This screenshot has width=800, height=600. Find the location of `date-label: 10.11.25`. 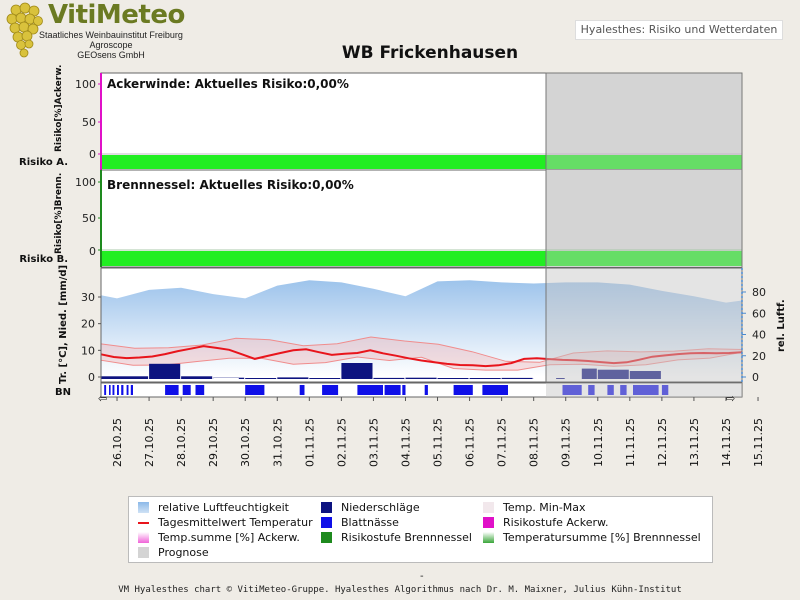

date-label: 10.11.25 is located at coordinates (598, 442).